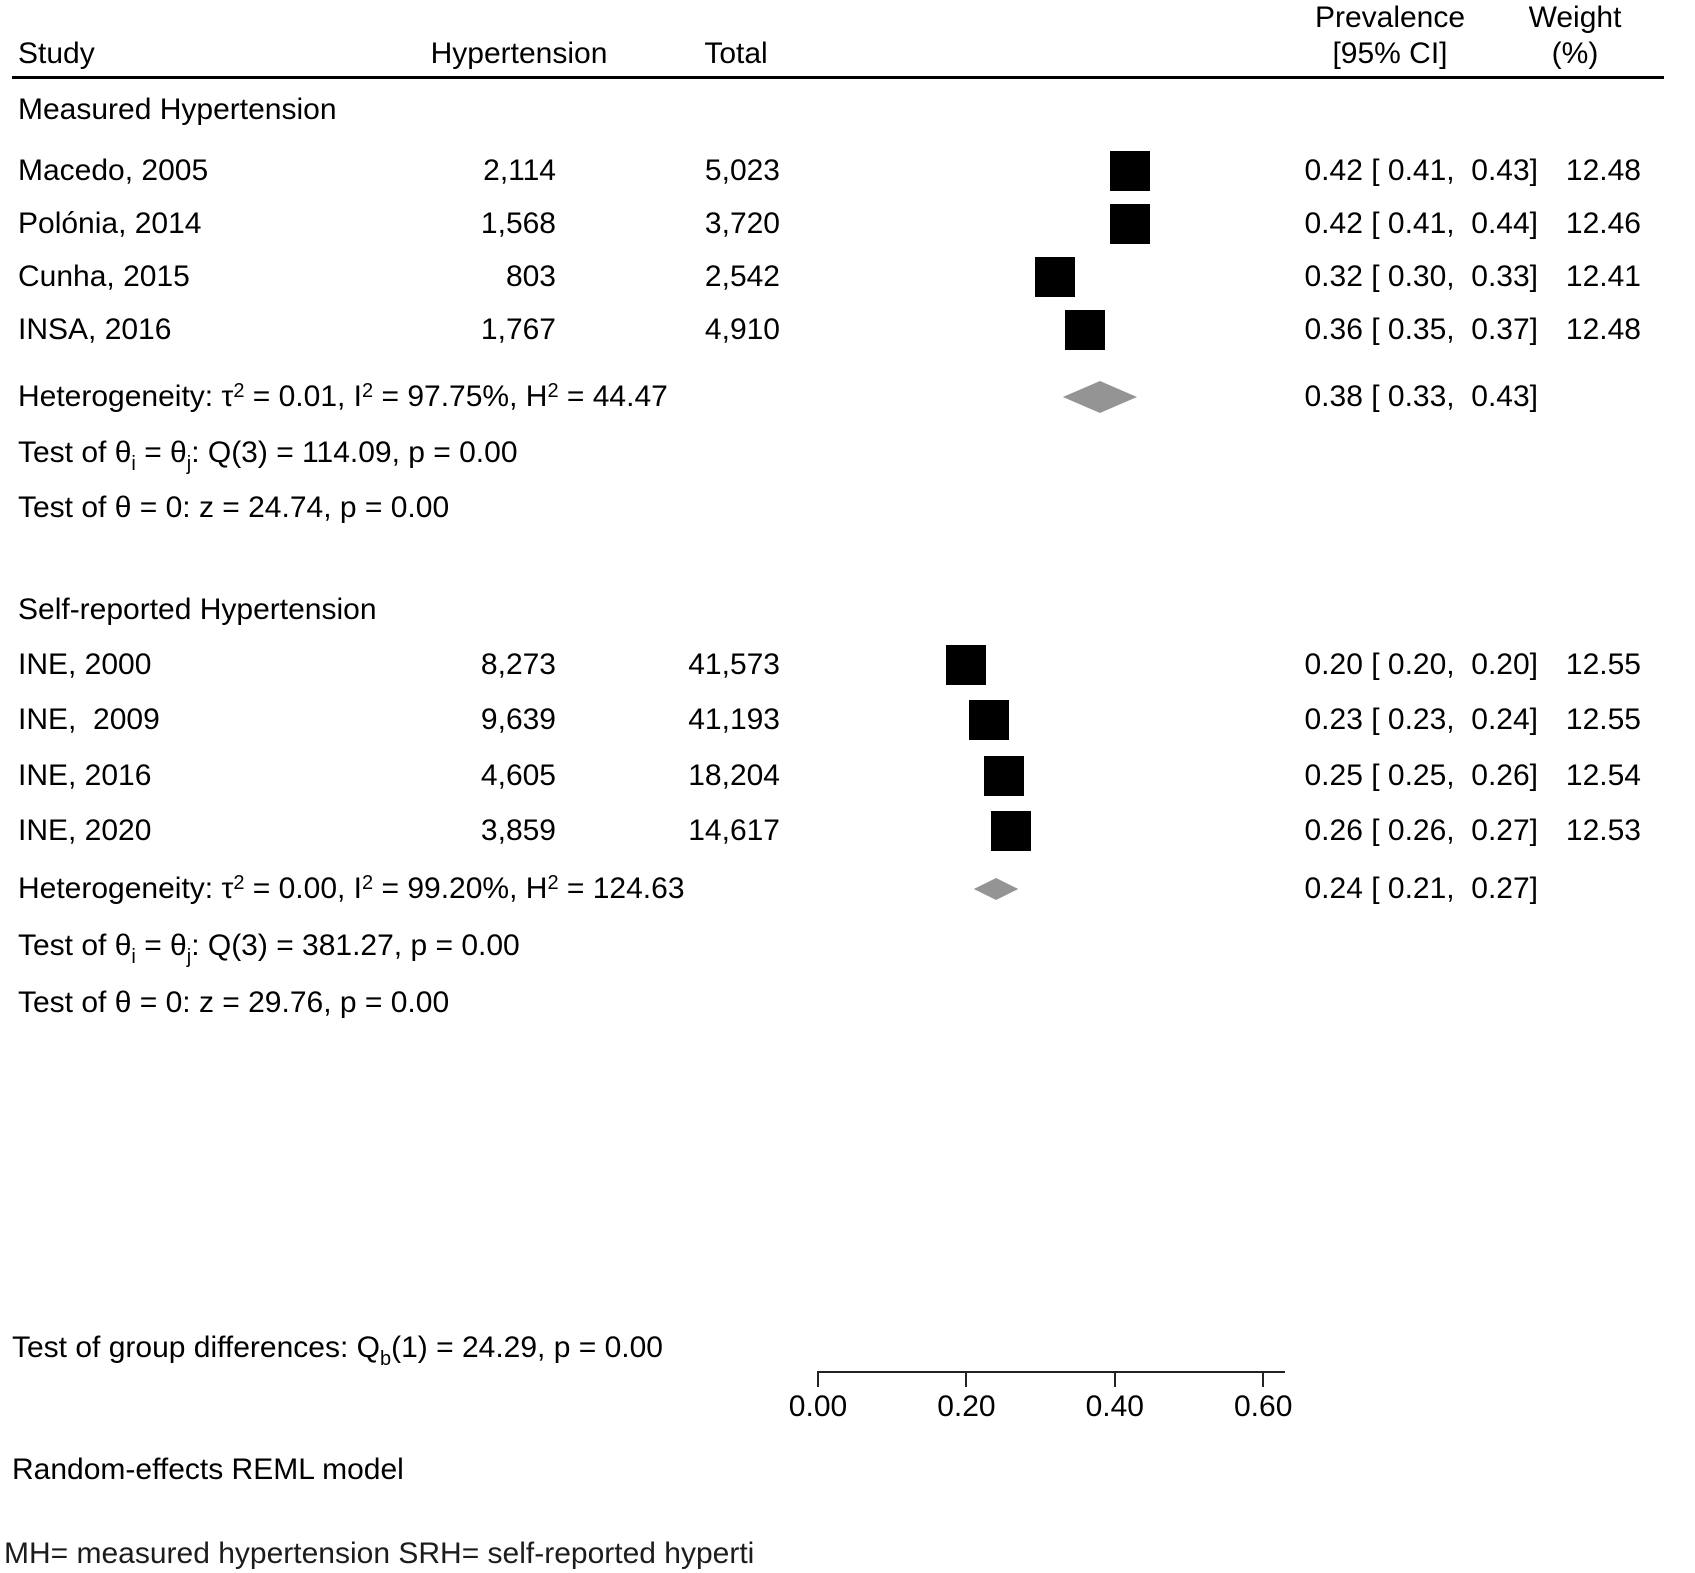  I want to click on study-name: Polónia, 2014, so click(110, 223).